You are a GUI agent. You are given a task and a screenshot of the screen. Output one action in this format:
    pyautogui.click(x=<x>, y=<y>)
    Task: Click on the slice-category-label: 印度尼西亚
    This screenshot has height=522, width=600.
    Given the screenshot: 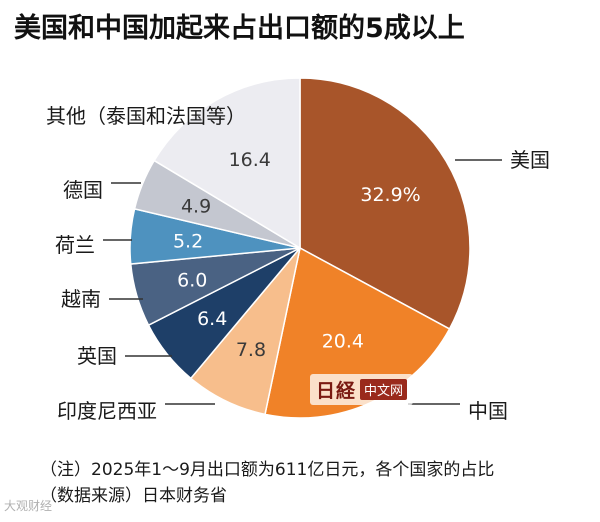 What is the action you would take?
    pyautogui.click(x=107, y=411)
    